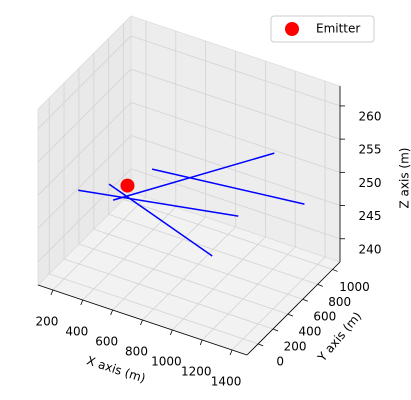 This screenshot has height=400, width=411. I want to click on x-tick-label: 800, so click(136, 352).